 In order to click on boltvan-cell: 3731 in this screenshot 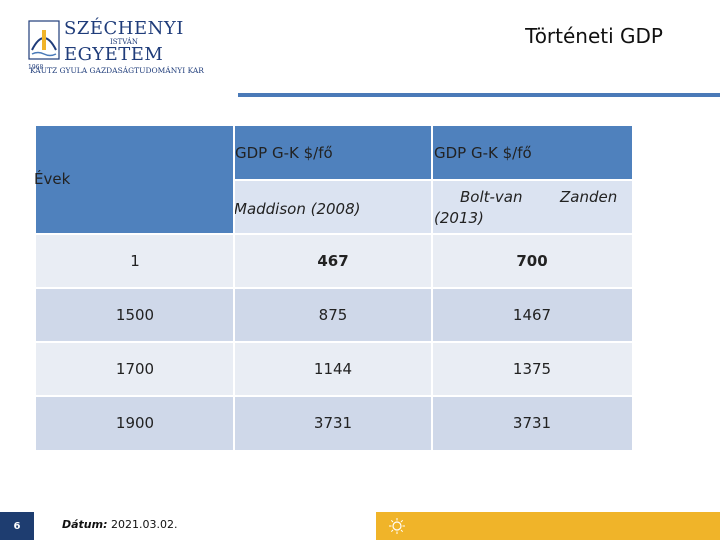, I will do `click(532, 423)`.